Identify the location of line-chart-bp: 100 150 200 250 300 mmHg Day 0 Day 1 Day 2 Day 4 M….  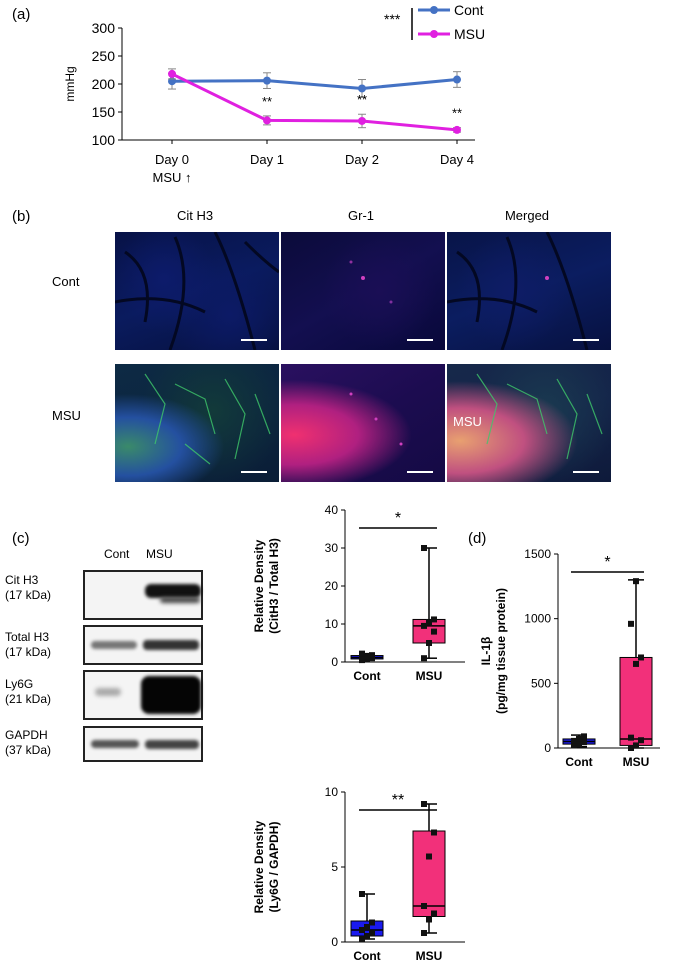
(274, 93).